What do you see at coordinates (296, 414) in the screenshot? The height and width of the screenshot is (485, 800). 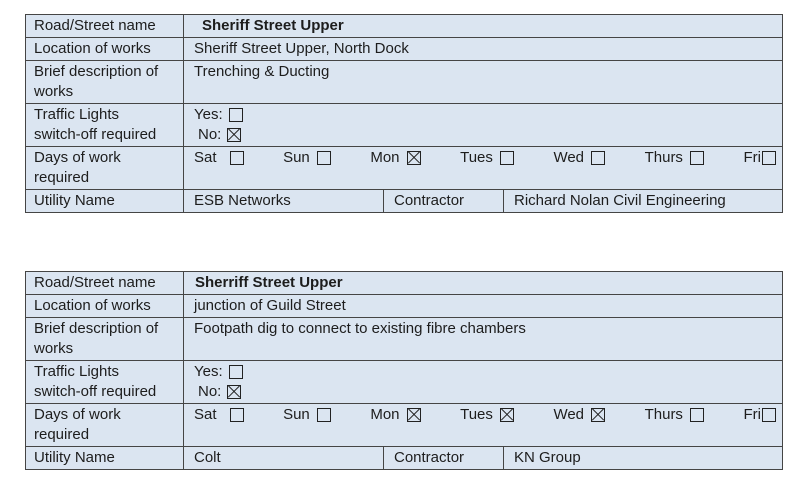 I see `day-label: Sun` at bounding box center [296, 414].